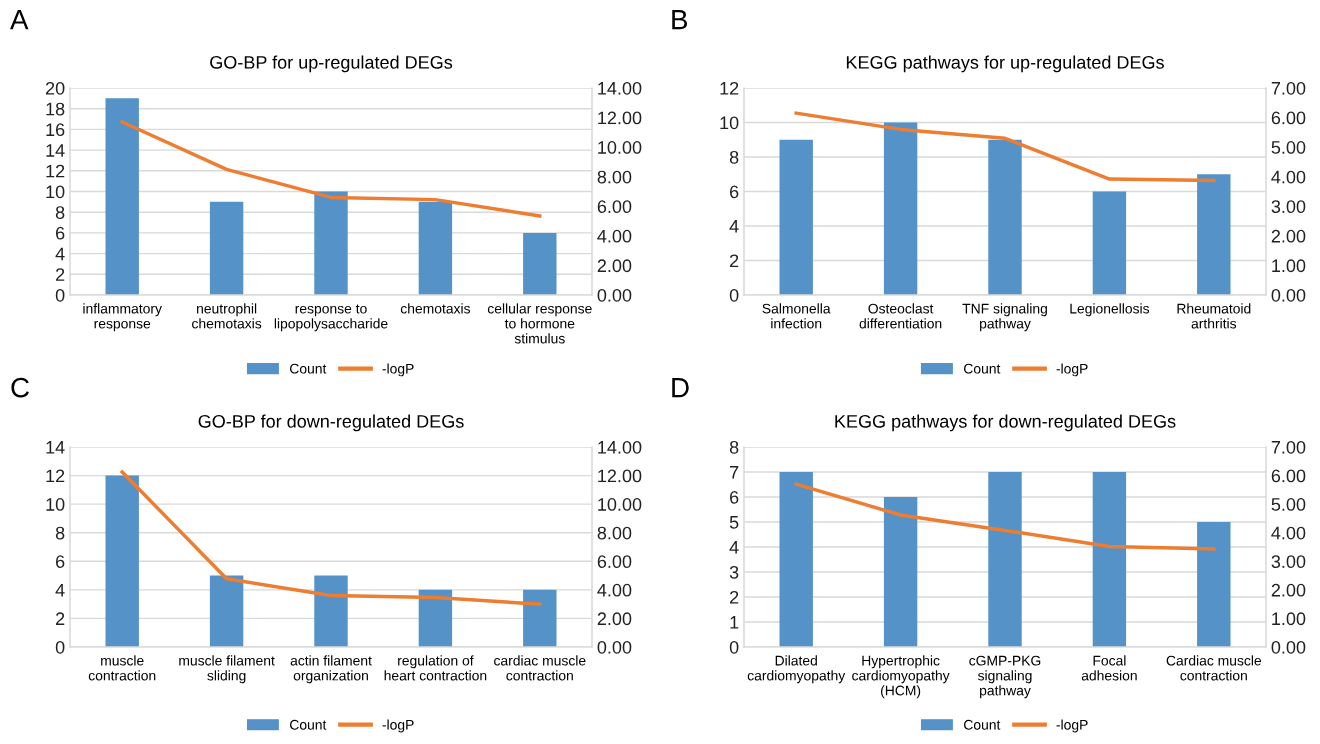  What do you see at coordinates (55, 88) in the screenshot?
I see `y-tick-label: 20` at bounding box center [55, 88].